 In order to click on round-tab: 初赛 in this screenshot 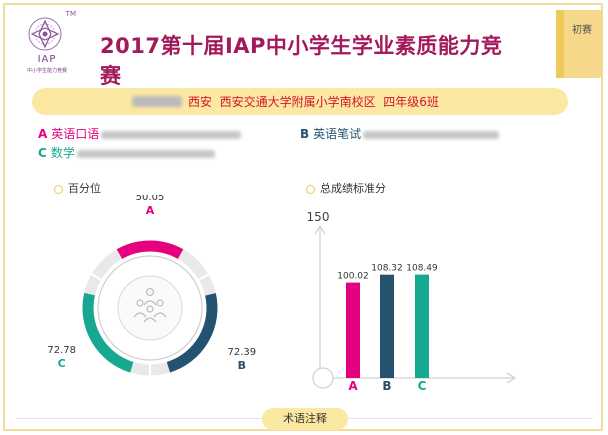, I will do `click(579, 44)`.